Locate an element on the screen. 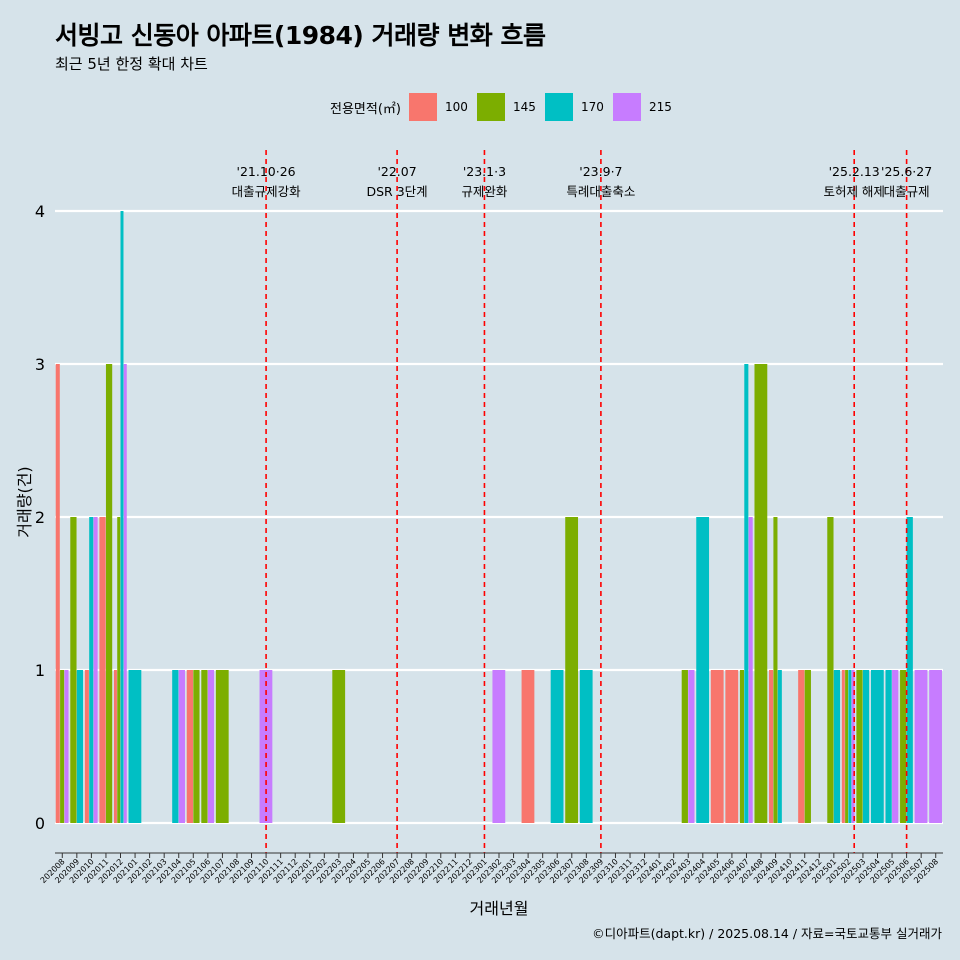  event-text-label: 규제완화 is located at coordinates (484, 191).